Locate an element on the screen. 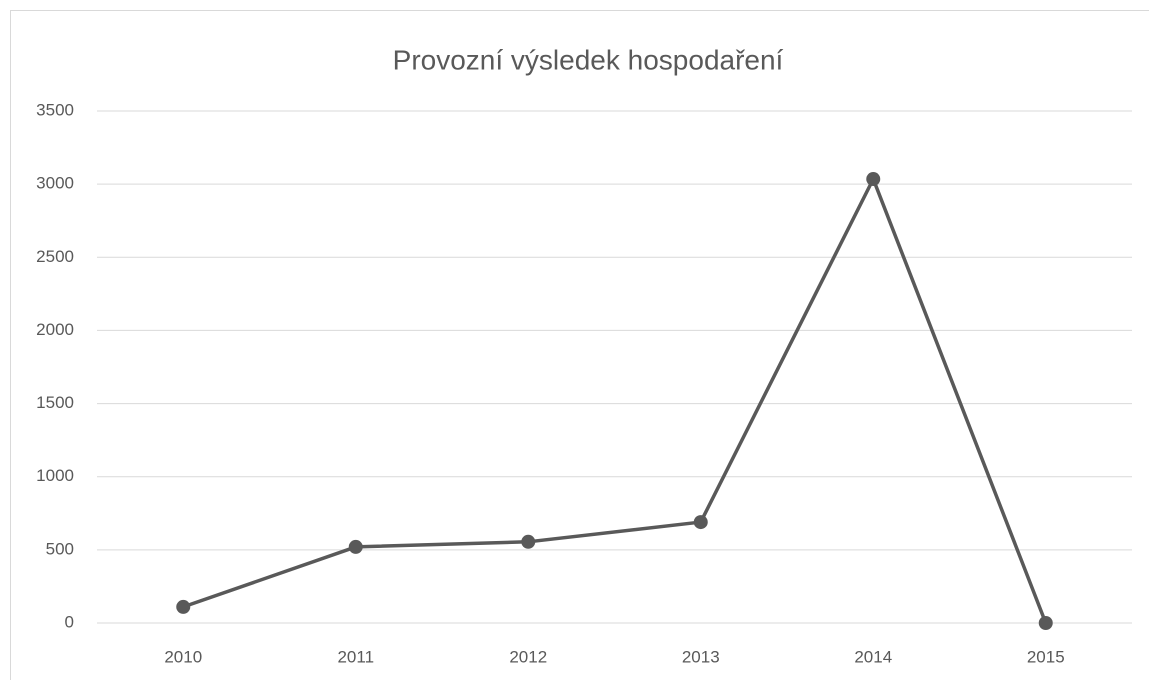 The height and width of the screenshot is (685, 1149). x-tick-label: 2013 is located at coordinates (701, 656).